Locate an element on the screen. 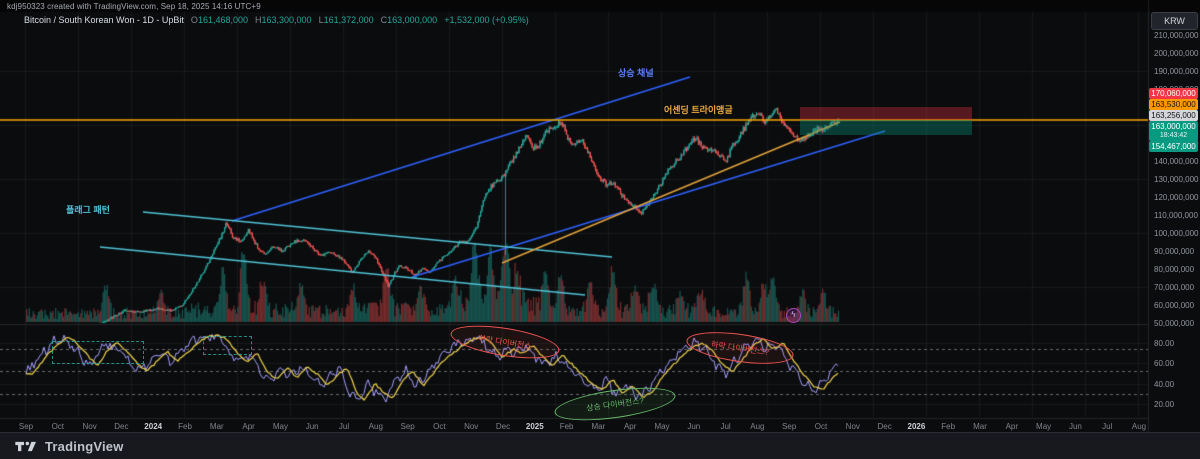  price-tick: 60,000,000 is located at coordinates (1174, 305).